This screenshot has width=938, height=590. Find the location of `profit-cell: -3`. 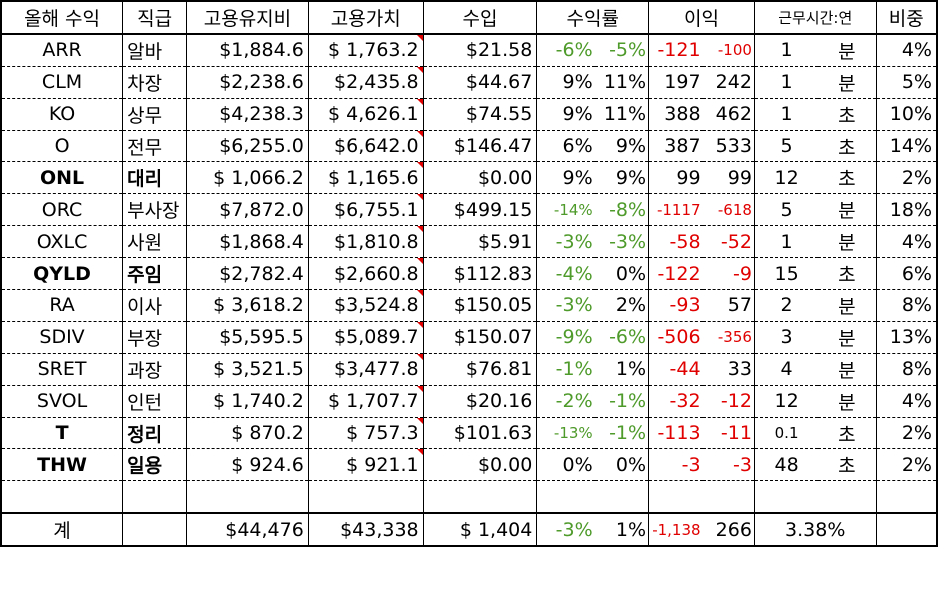

profit-cell: -3 is located at coordinates (675, 465).